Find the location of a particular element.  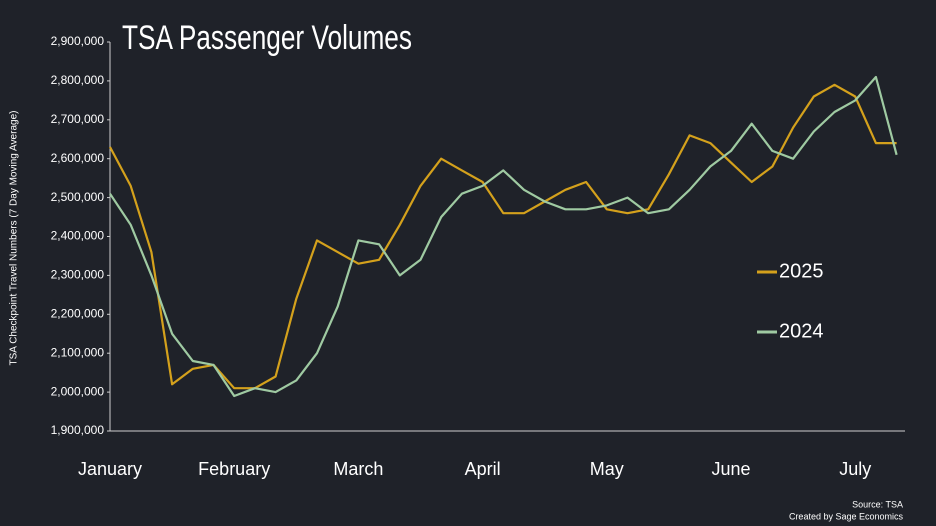

x-tick-label: March is located at coordinates (358, 469).